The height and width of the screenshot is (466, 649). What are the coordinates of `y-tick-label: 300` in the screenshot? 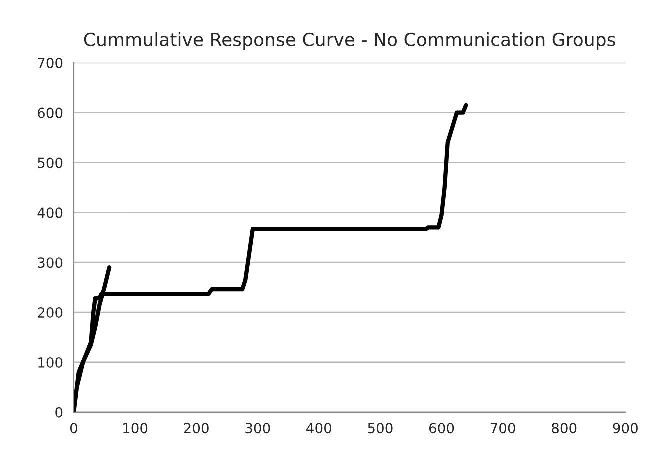 It's located at (50, 263).